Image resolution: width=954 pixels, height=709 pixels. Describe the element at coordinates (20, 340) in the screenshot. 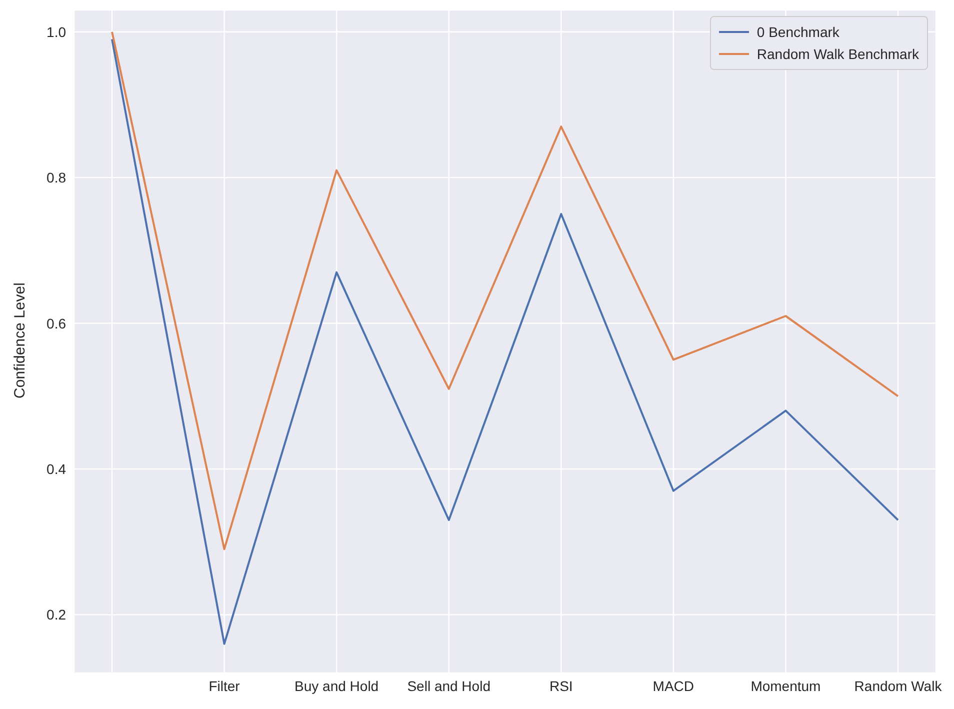

I see `y-axis-title: Confidence Level` at that location.